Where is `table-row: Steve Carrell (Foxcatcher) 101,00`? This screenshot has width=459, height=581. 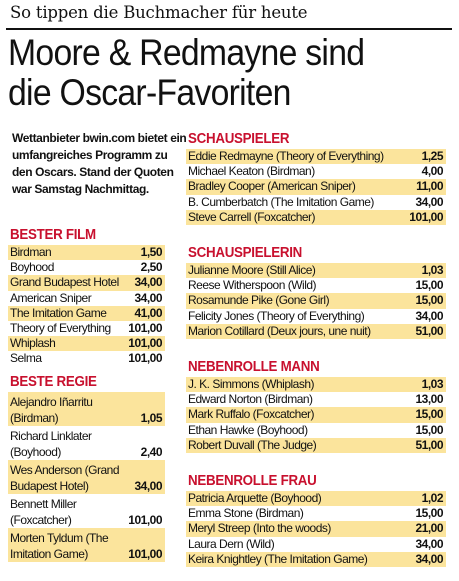 table-row: Steve Carrell (Foxcatcher) 101,00 is located at coordinates (316, 217).